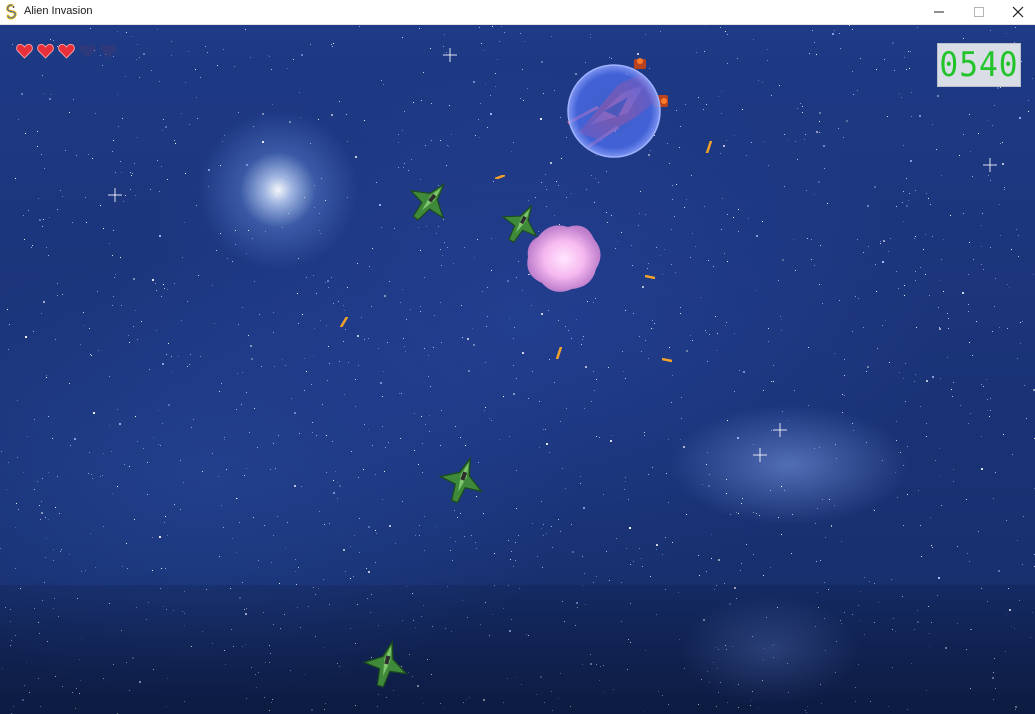  What do you see at coordinates (564, 258) in the screenshot?
I see `explosion-effect` at bounding box center [564, 258].